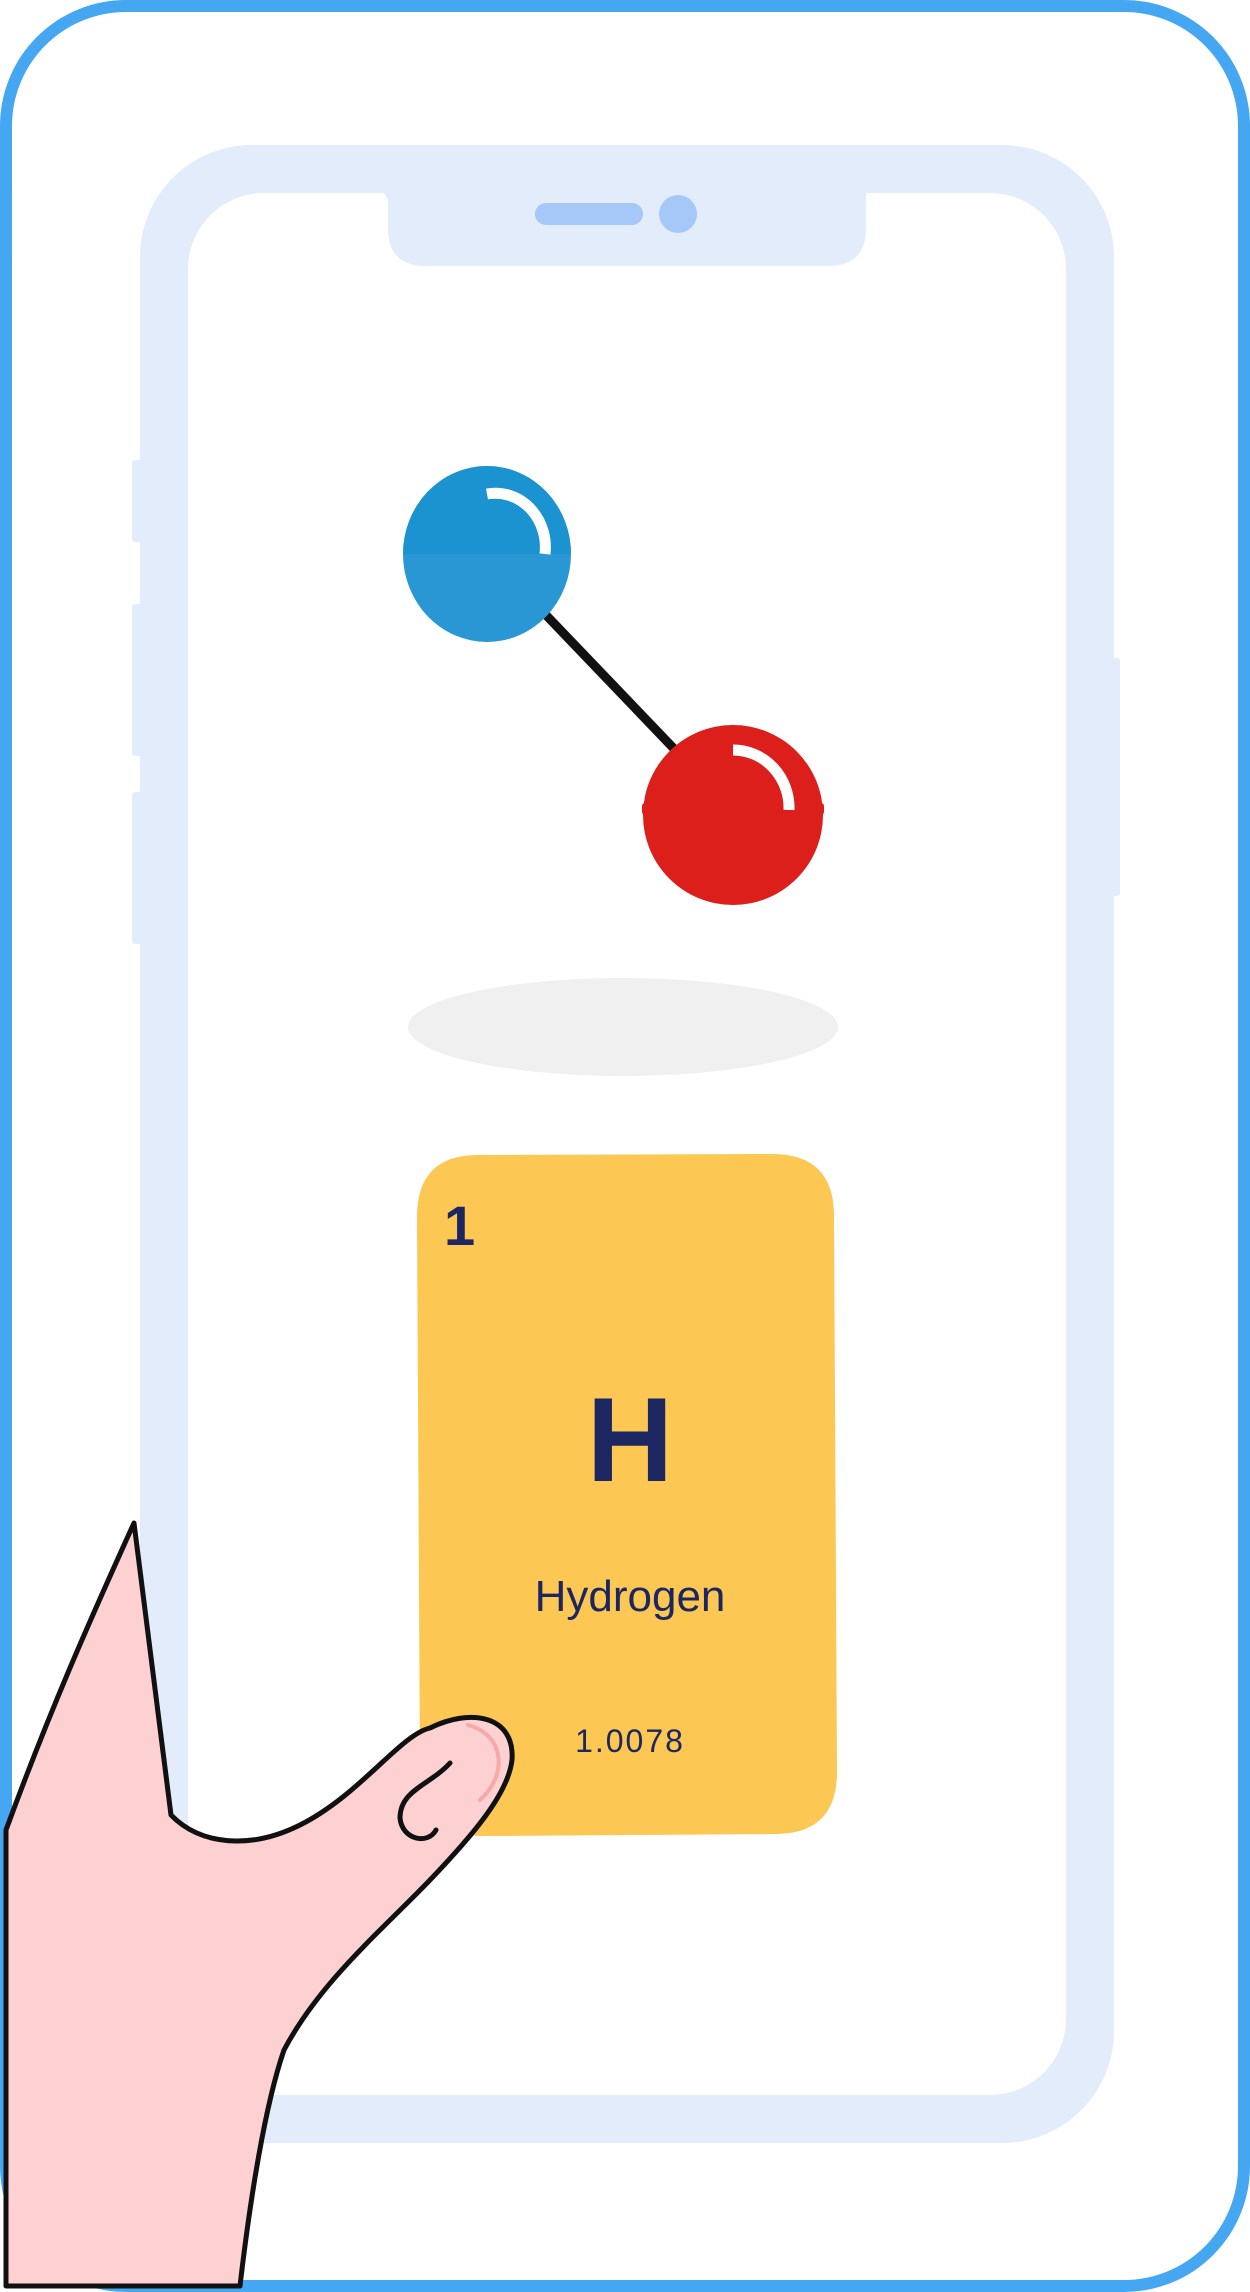 The image size is (1250, 2292). Describe the element at coordinates (630, 1596) in the screenshot. I see `element-name: Hydrogen` at that location.